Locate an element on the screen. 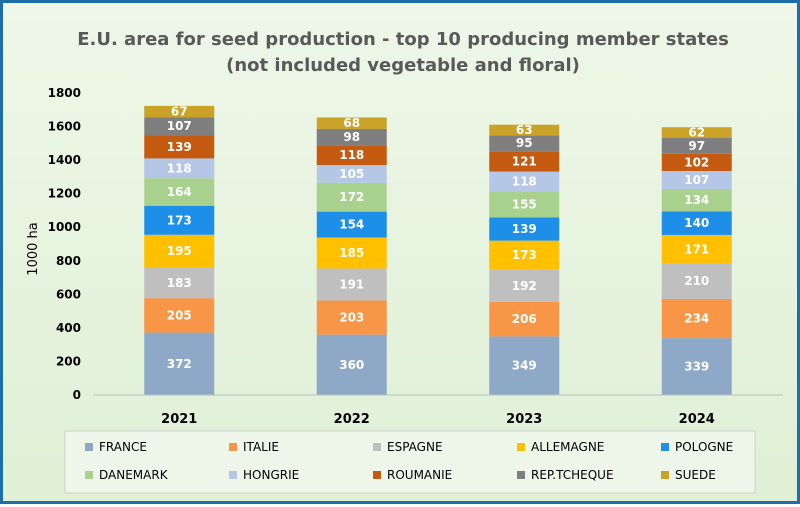 The width and height of the screenshot is (800, 507). x-axis: 2021 2022 2023 2024 is located at coordinates (438, 410).